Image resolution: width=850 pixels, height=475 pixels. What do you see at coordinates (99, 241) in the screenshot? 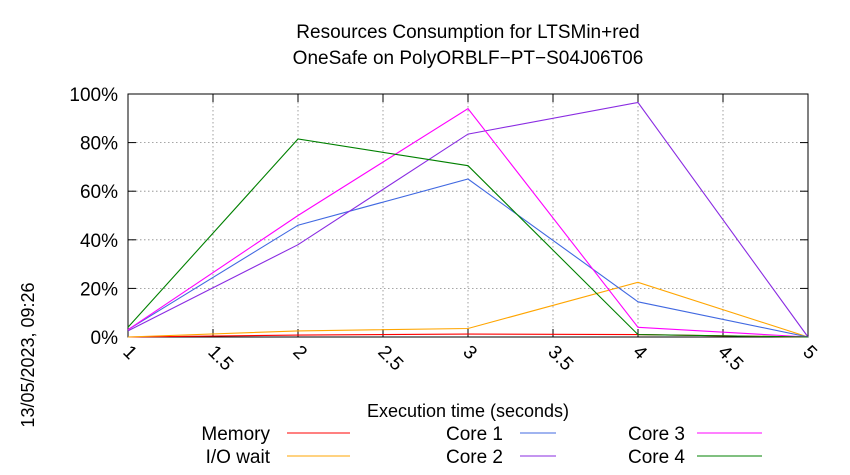
I see `y-tick-label: 40%` at bounding box center [99, 241].